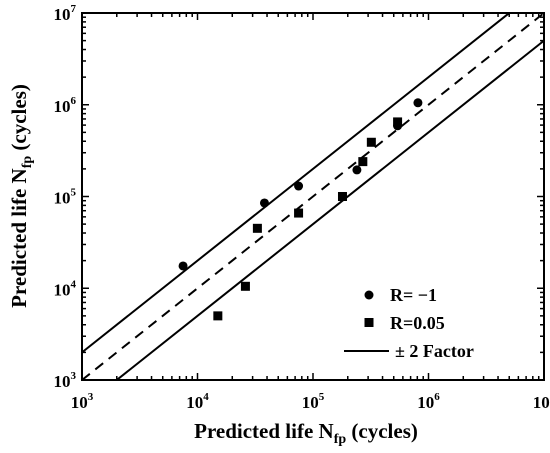 The image size is (550, 453). What do you see at coordinates (369, 322) in the screenshot?
I see `legend-marker-square` at bounding box center [369, 322].